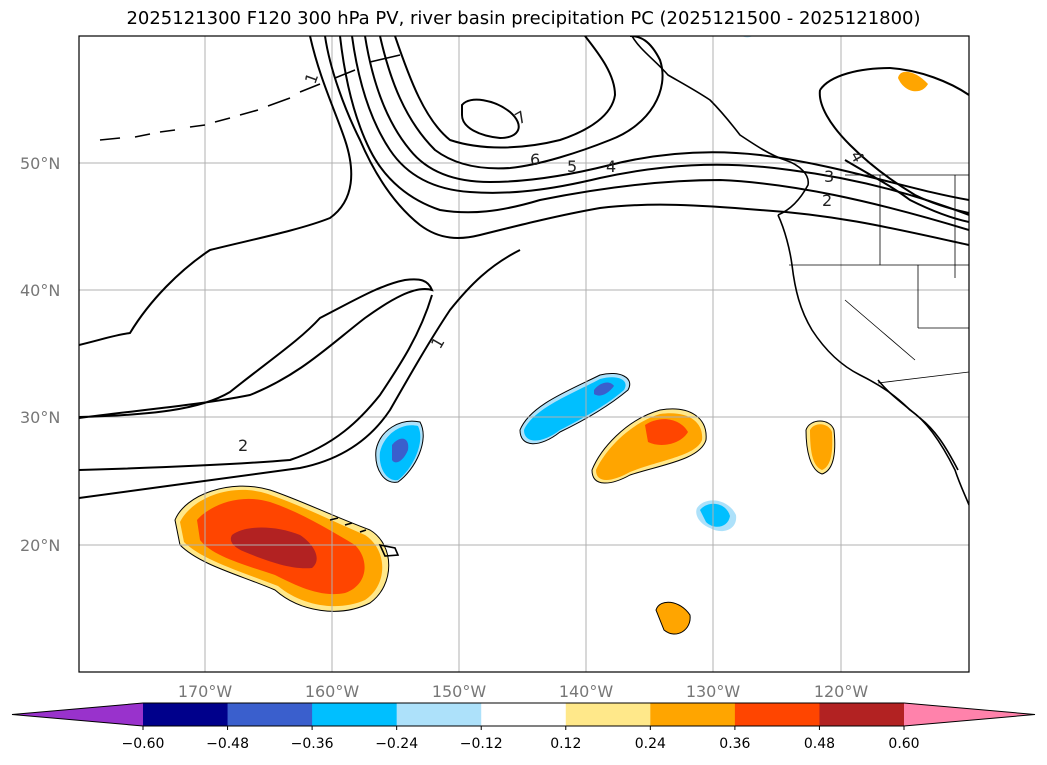 The width and height of the screenshot is (1047, 765). I want to click on lat-label: 40°N, so click(40, 290).